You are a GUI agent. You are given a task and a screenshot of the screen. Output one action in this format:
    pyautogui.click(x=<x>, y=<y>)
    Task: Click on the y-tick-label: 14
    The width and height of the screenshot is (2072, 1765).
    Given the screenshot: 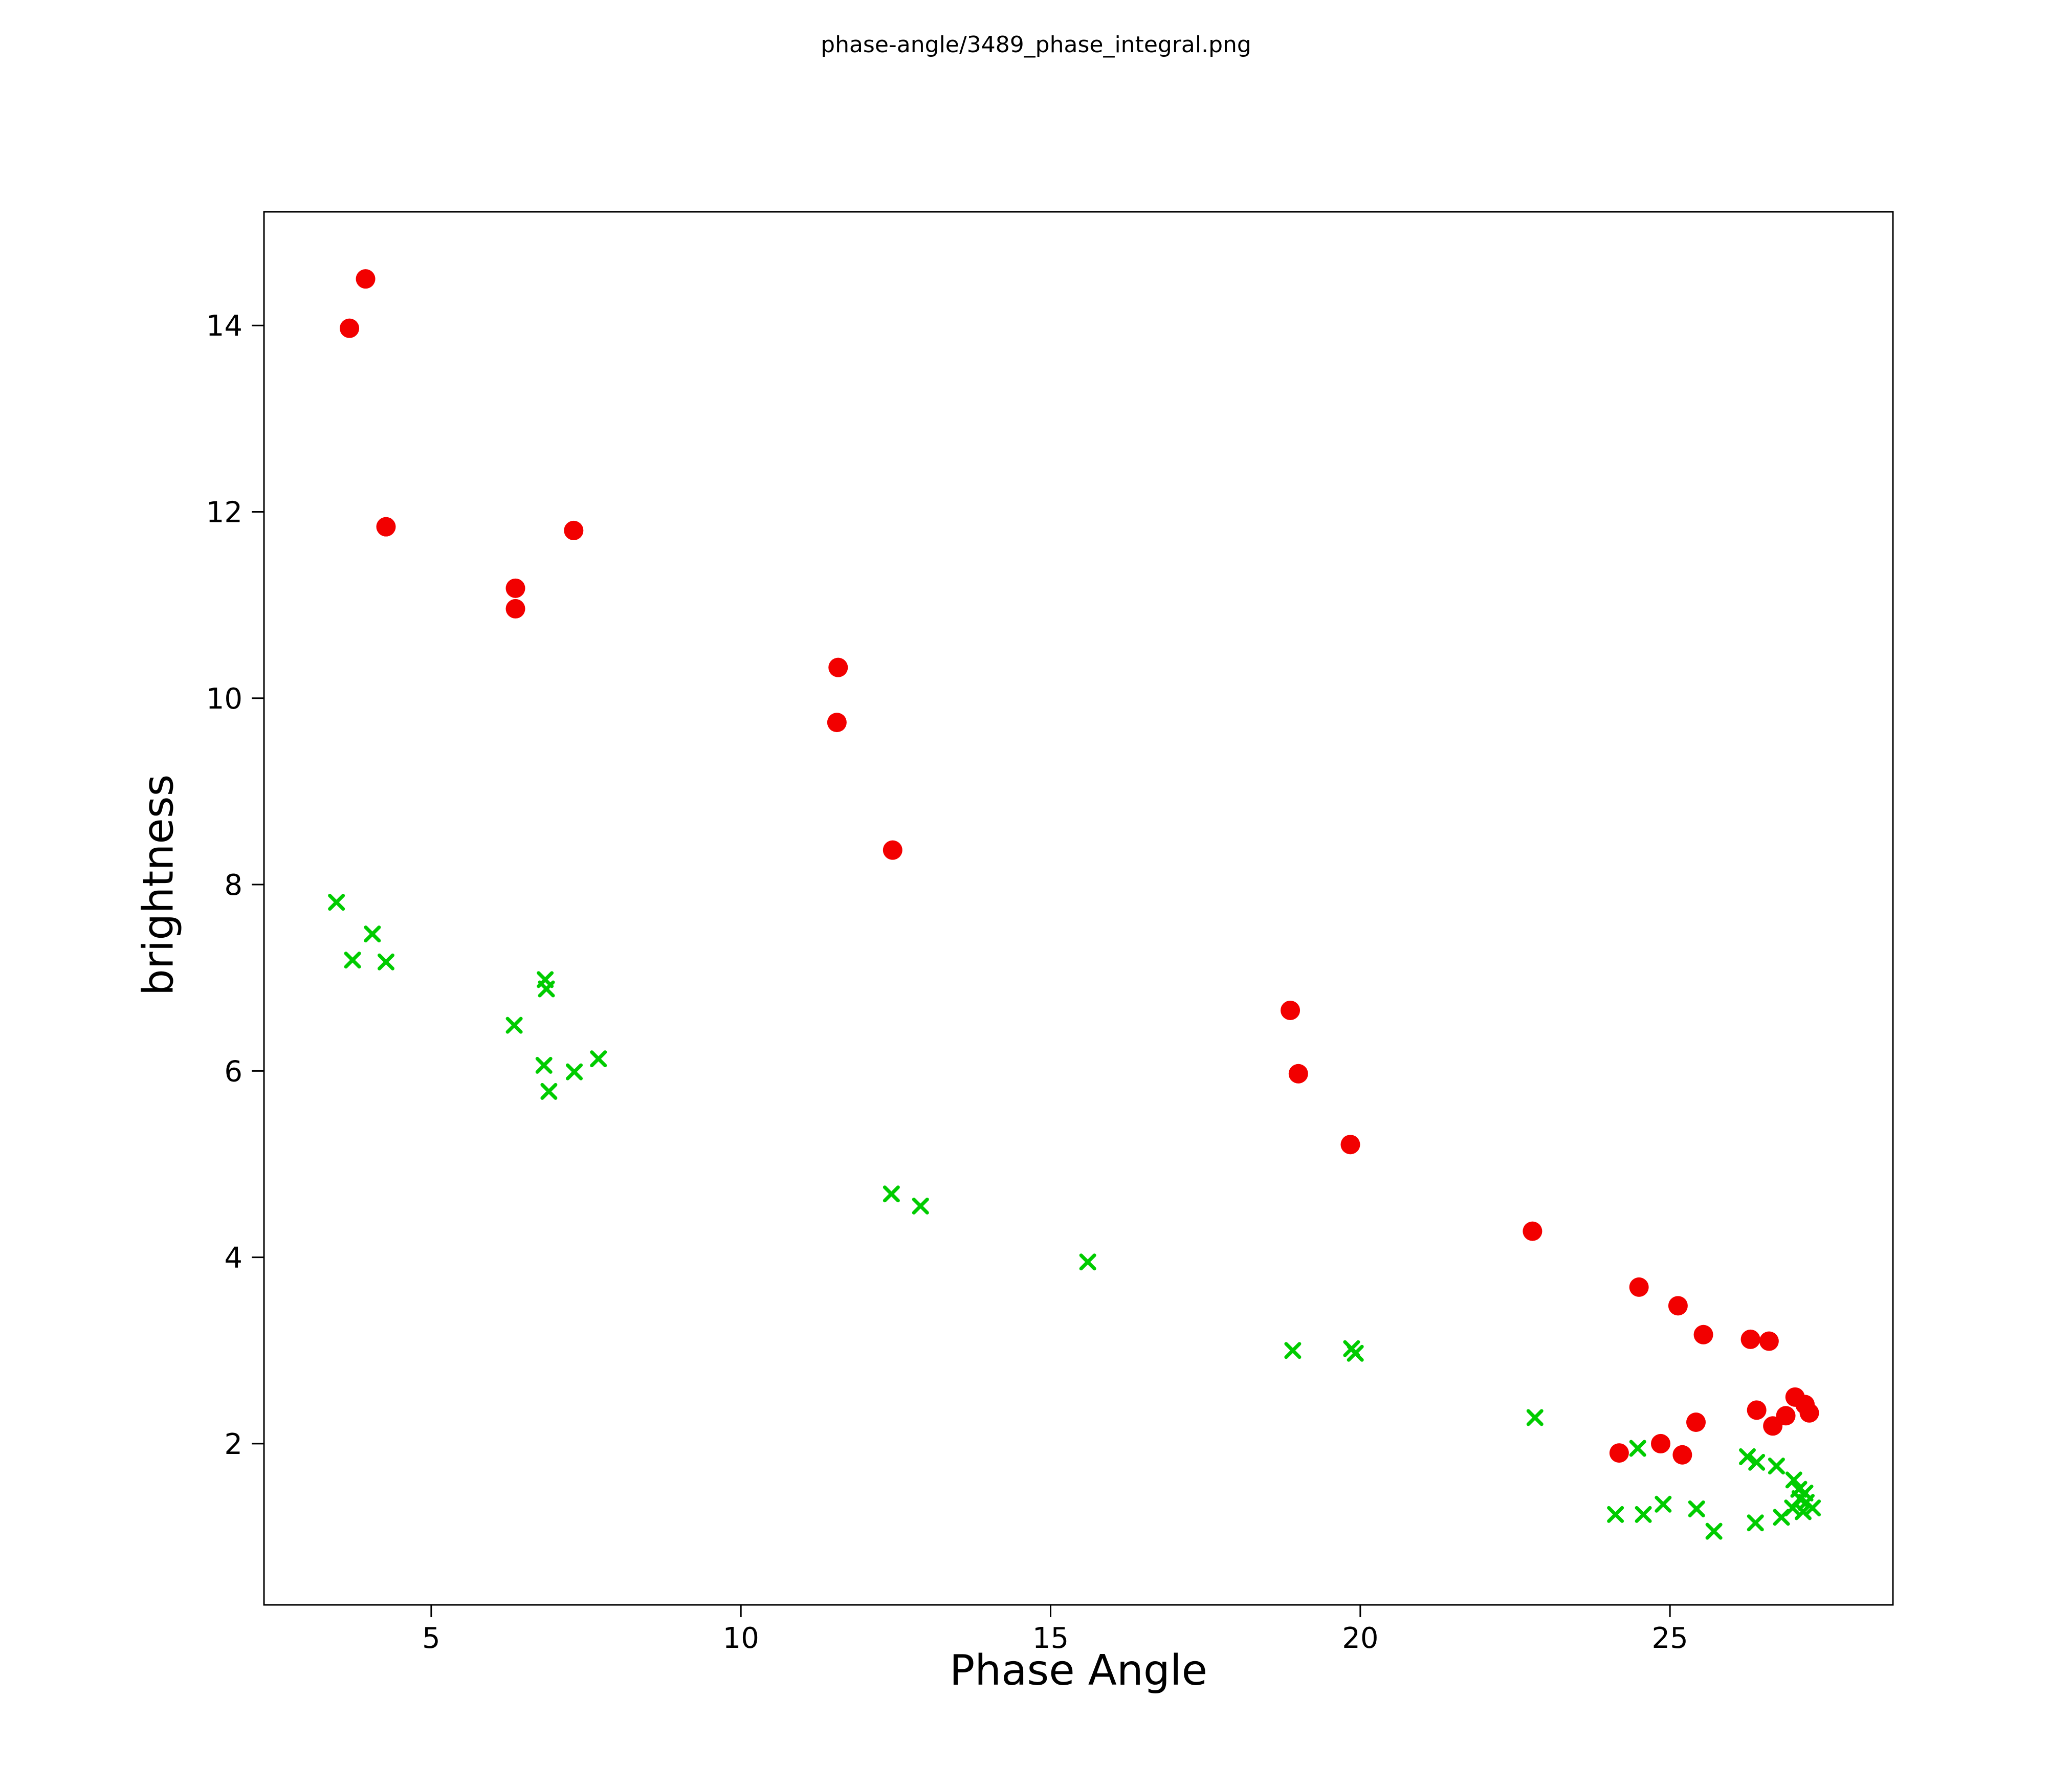 What is the action you would take?
    pyautogui.click(x=224, y=327)
    